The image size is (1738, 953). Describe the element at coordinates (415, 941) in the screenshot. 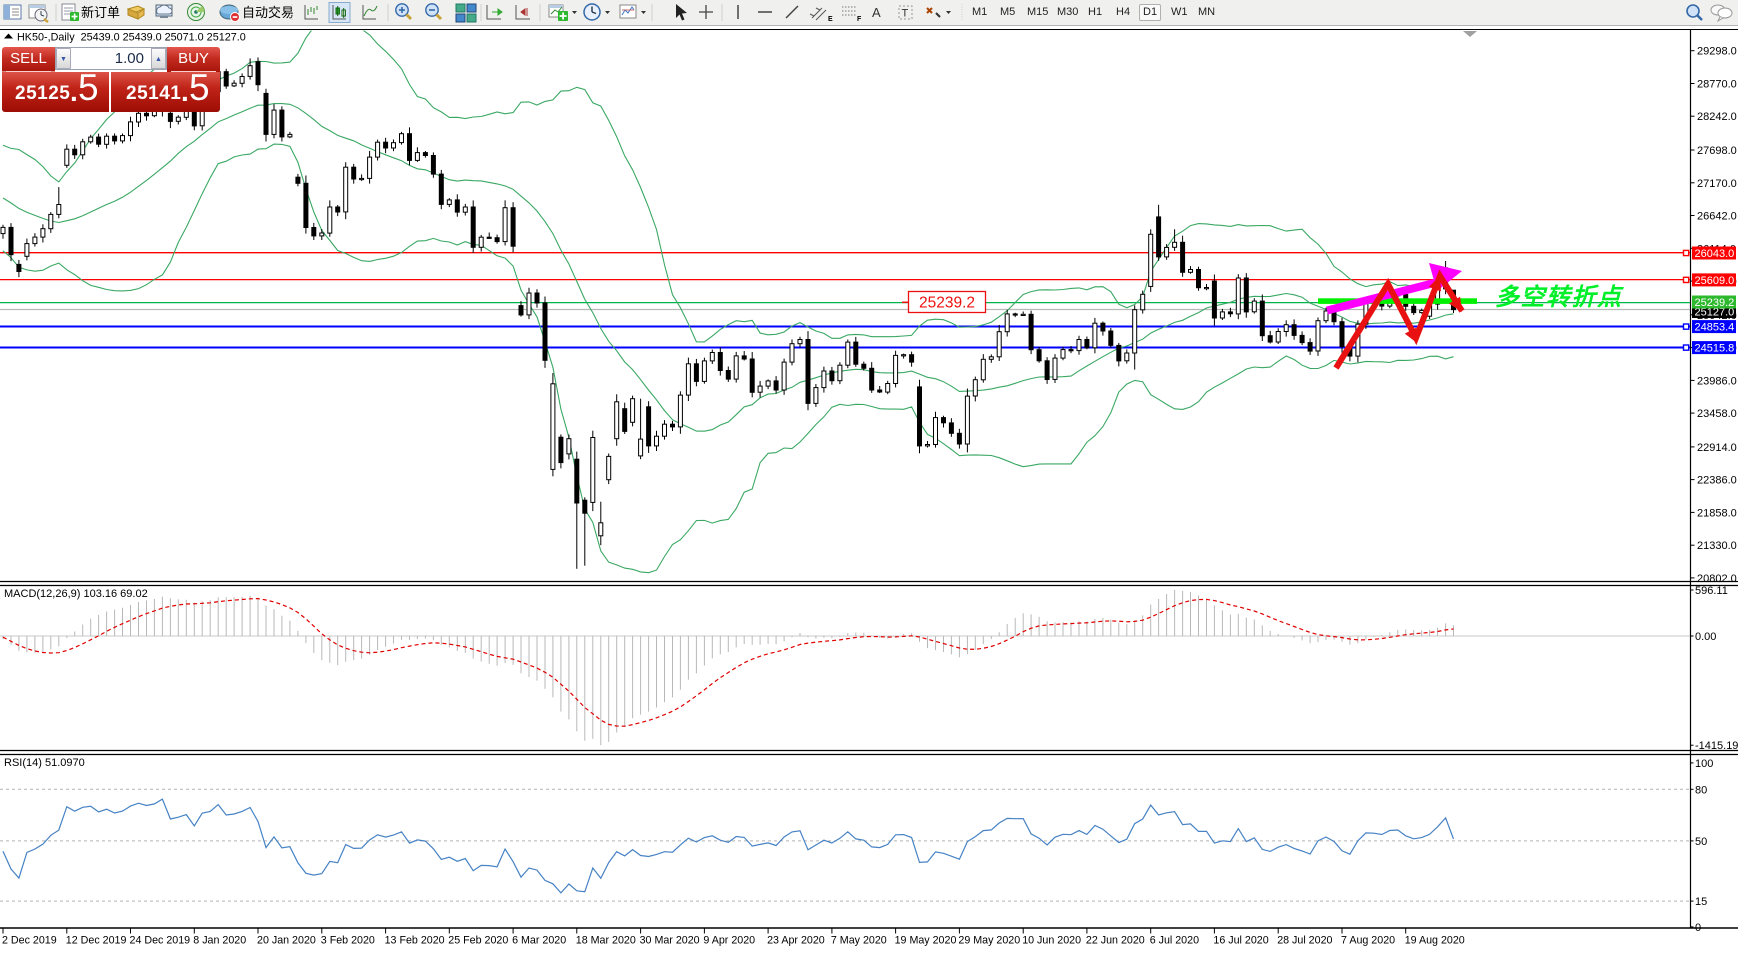

I see `svg-text: 13 Feb 2020` at that location.